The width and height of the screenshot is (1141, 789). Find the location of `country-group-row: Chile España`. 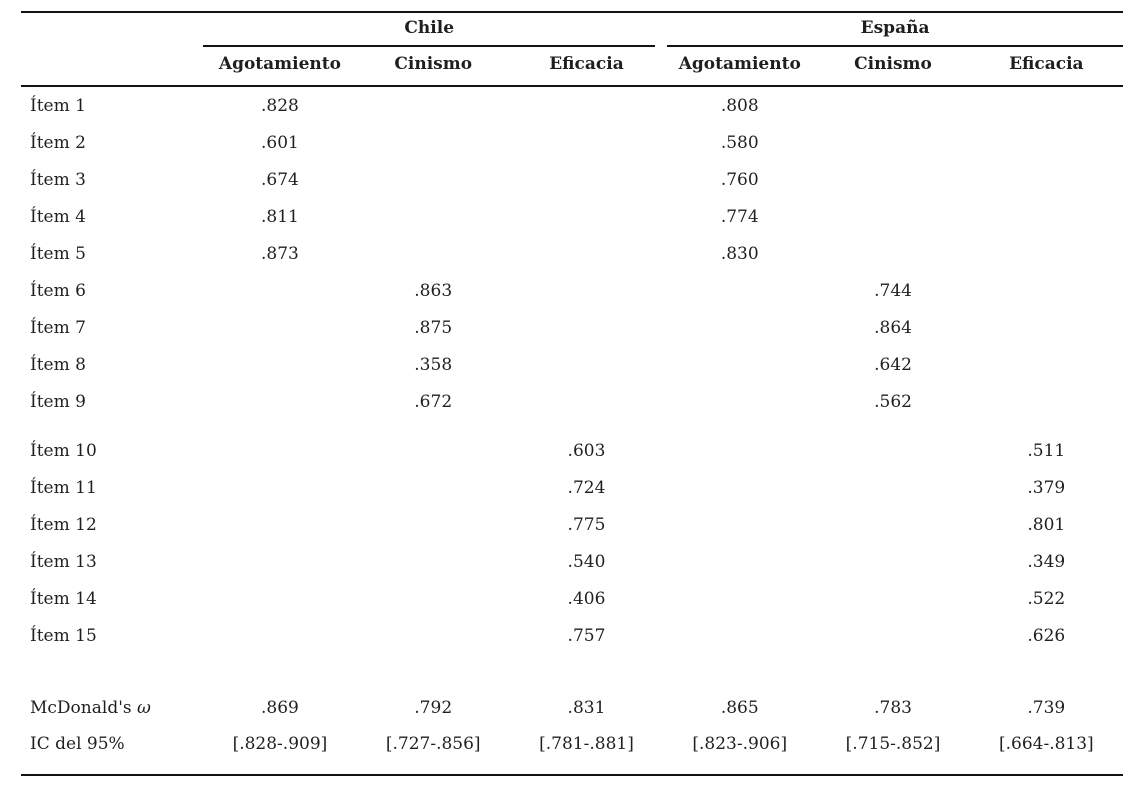

country-group-row: Chile España is located at coordinates (572, 29).